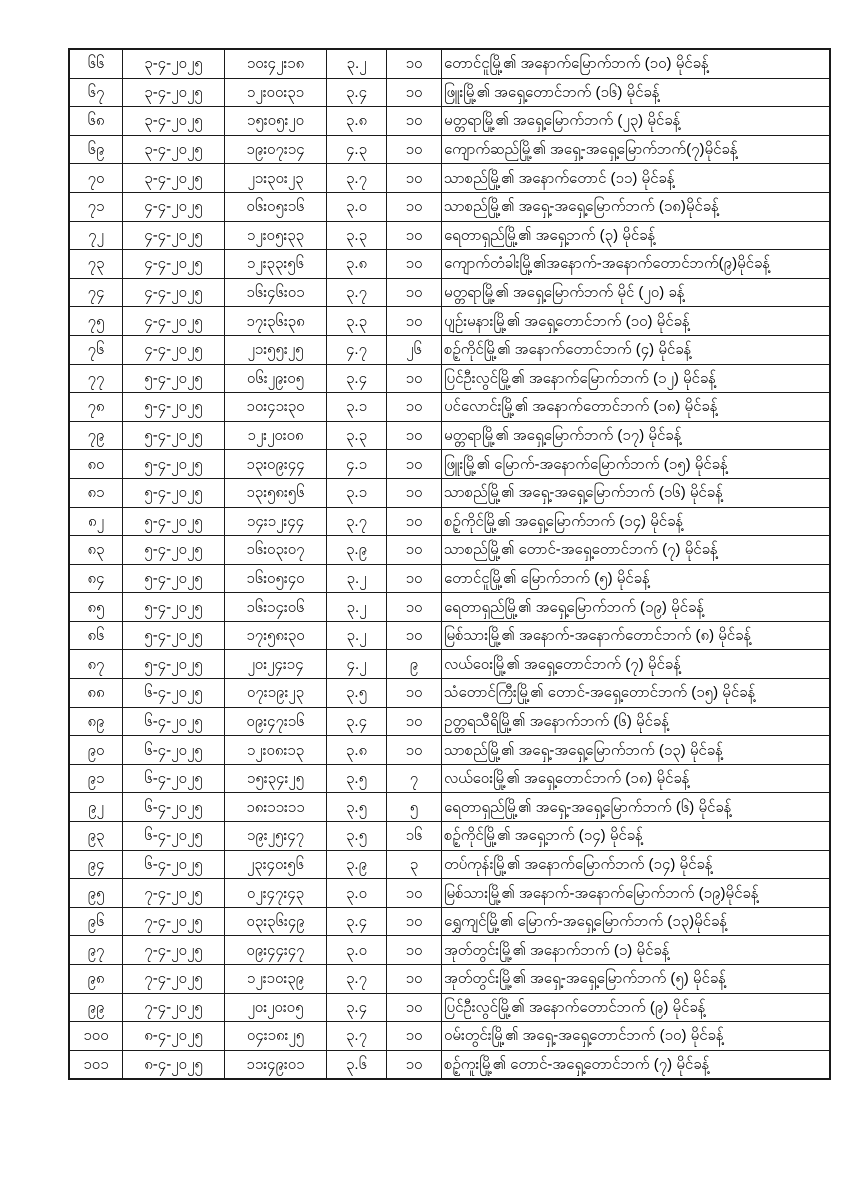 The image size is (848, 1200). What do you see at coordinates (275, 607) in the screenshot?
I see `time-cell: ၁၆း၁၄း၀၆` at bounding box center [275, 607].